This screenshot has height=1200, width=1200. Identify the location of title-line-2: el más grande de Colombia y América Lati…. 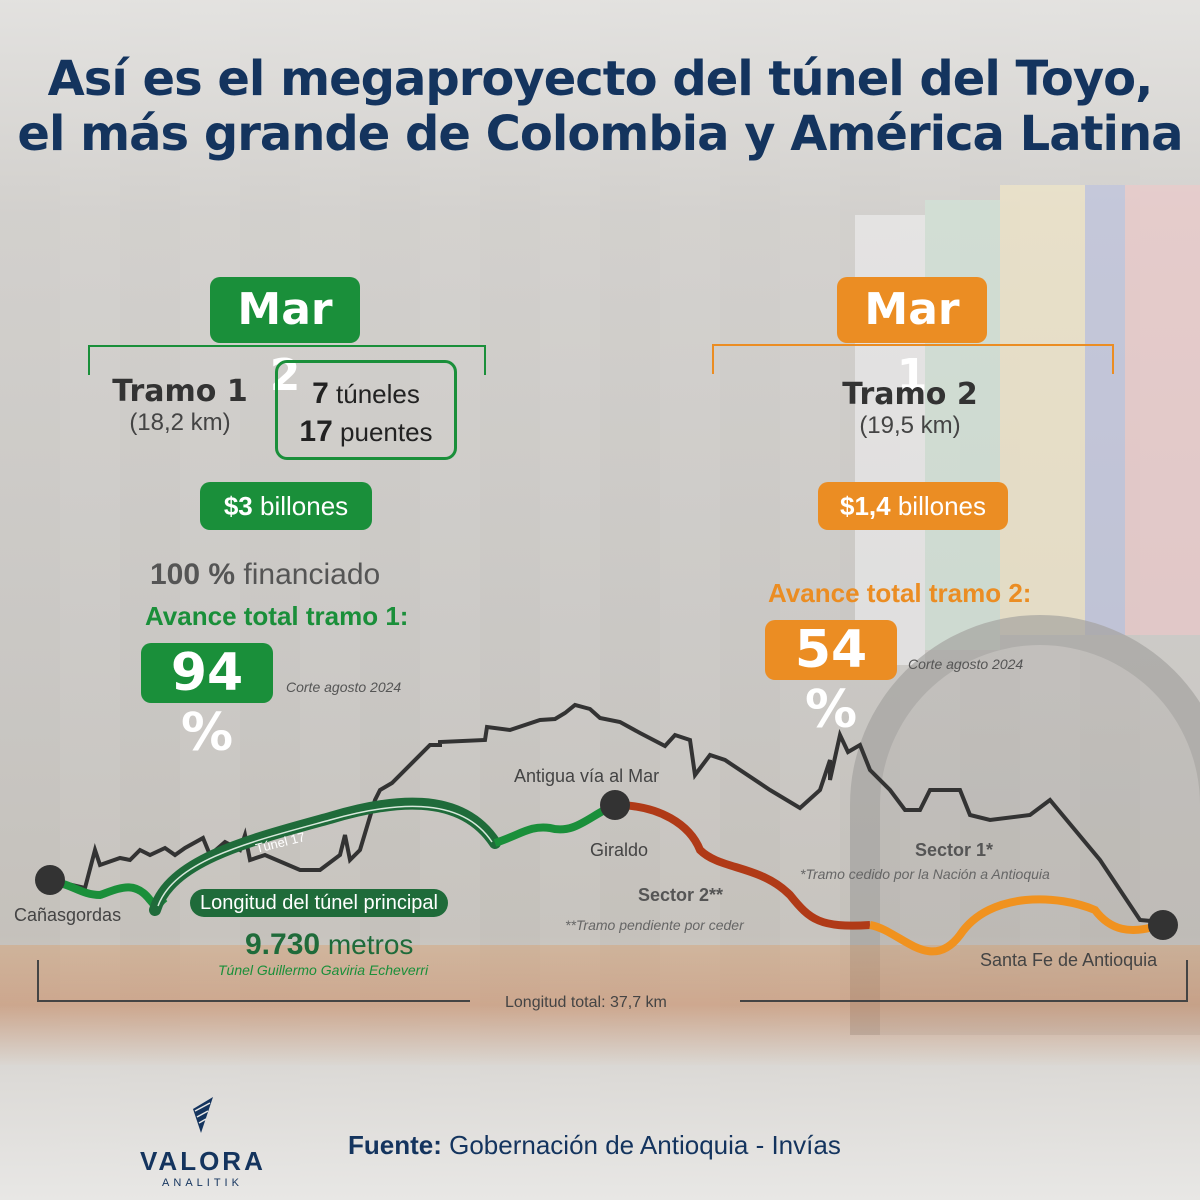
(600, 134).